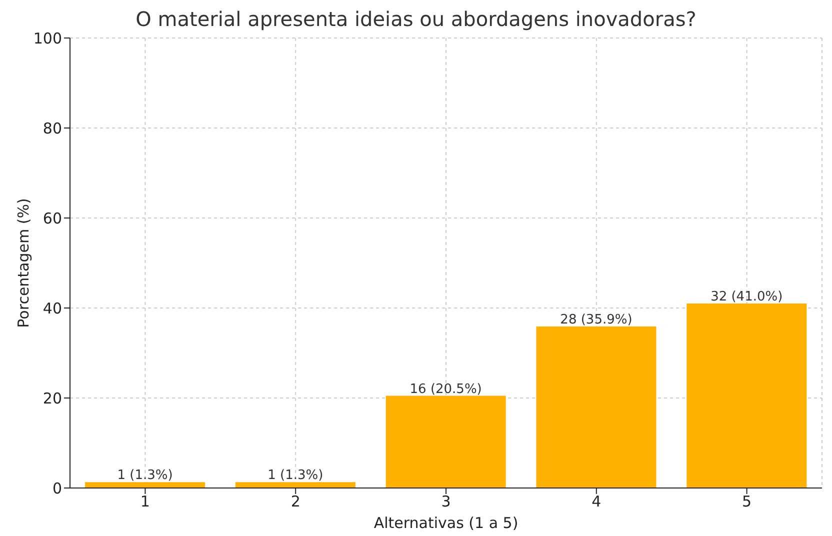 The height and width of the screenshot is (536, 832). What do you see at coordinates (596, 320) in the screenshot?
I see `data-label: 28 (35.9%)` at bounding box center [596, 320].